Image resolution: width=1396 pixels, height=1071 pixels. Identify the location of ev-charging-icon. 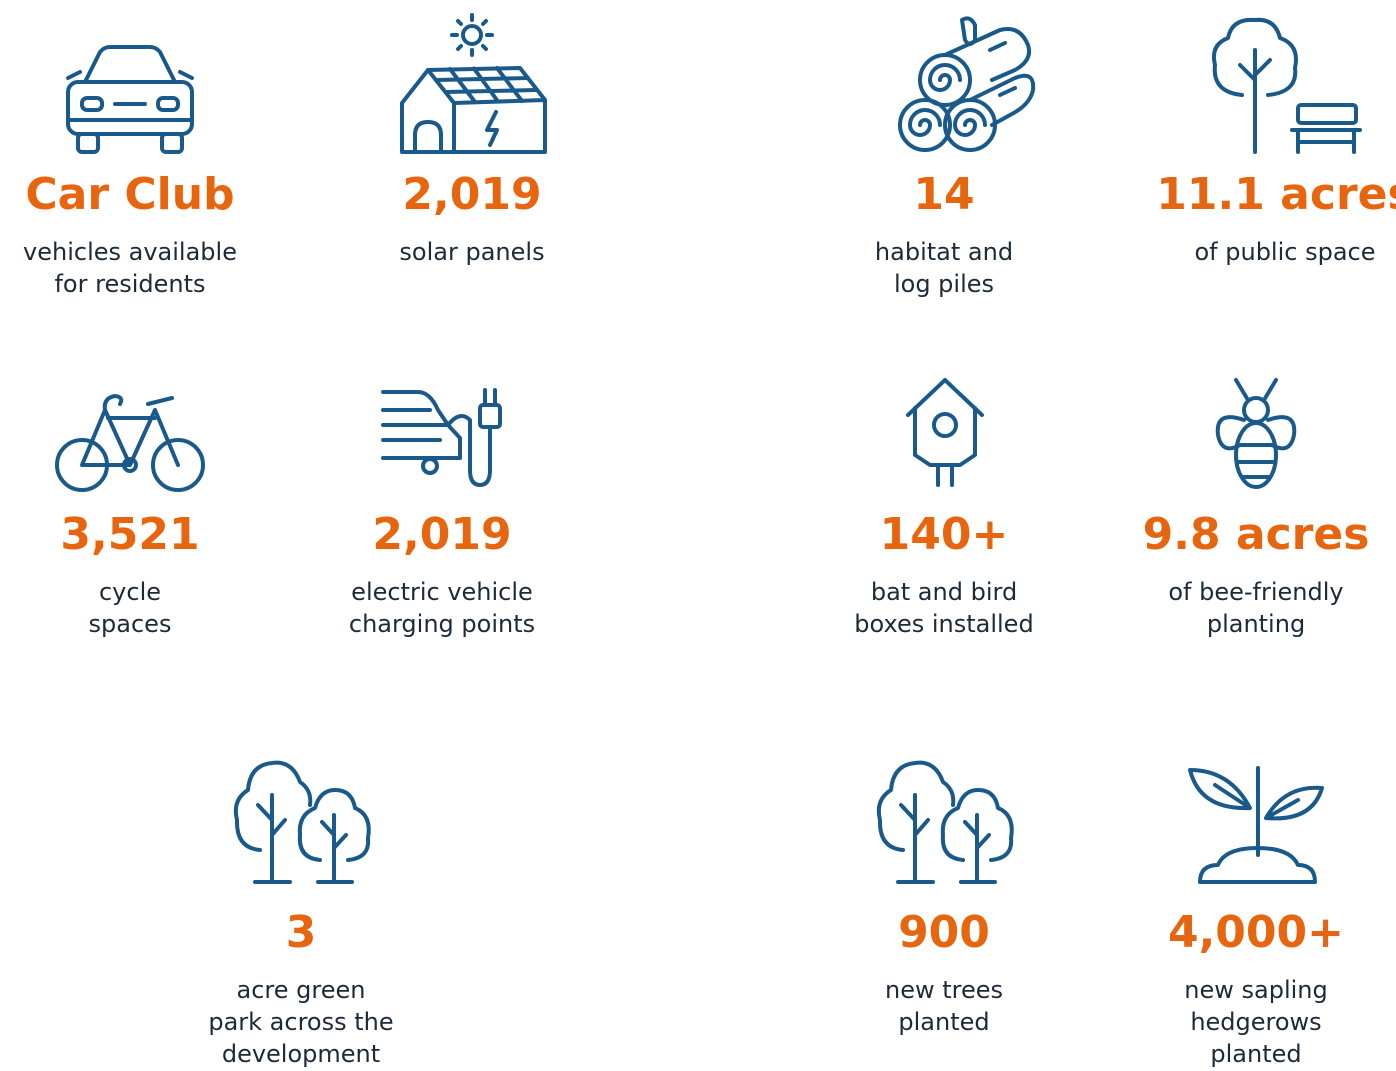
(441, 437).